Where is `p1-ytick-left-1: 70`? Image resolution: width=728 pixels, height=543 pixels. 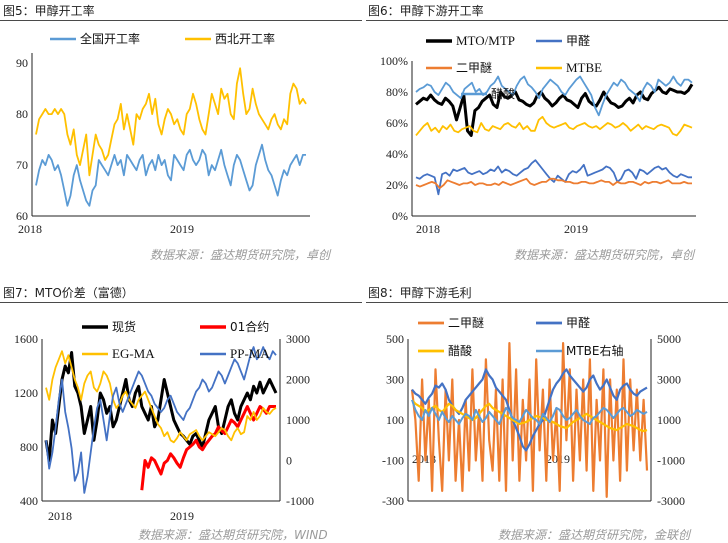 p1-ytick-left-1: 70 is located at coordinates (22, 165).